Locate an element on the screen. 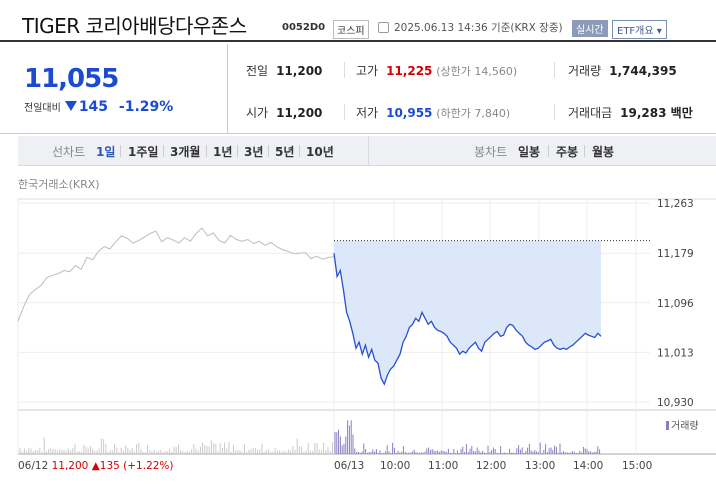 This screenshot has width=716, height=504. change-label: 전일대비 is located at coordinates (42, 108).